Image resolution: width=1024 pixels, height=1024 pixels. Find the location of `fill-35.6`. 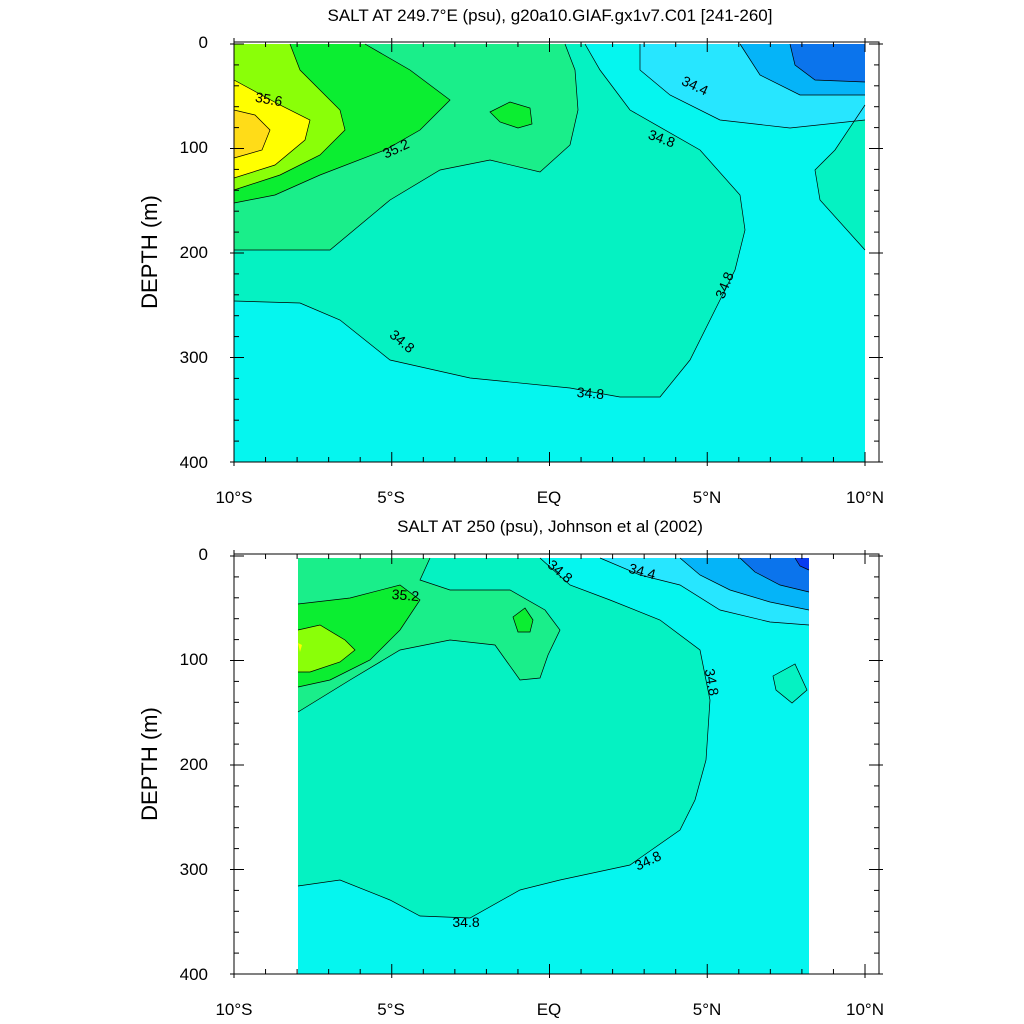

fill-35.6 is located at coordinates (272, 129).